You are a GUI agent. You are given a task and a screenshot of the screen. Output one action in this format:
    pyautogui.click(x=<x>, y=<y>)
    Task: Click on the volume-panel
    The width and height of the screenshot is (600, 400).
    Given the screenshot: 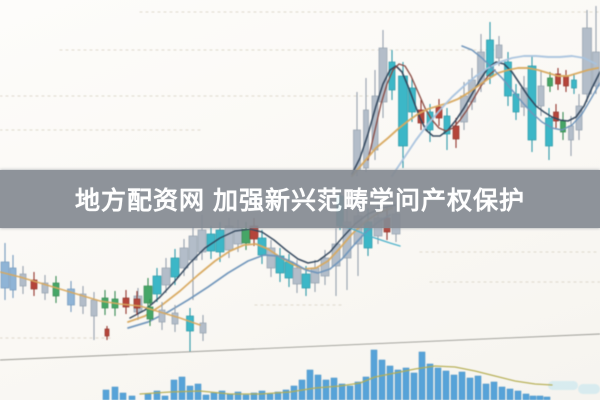 What is the action you would take?
    pyautogui.click(x=327, y=374)
    